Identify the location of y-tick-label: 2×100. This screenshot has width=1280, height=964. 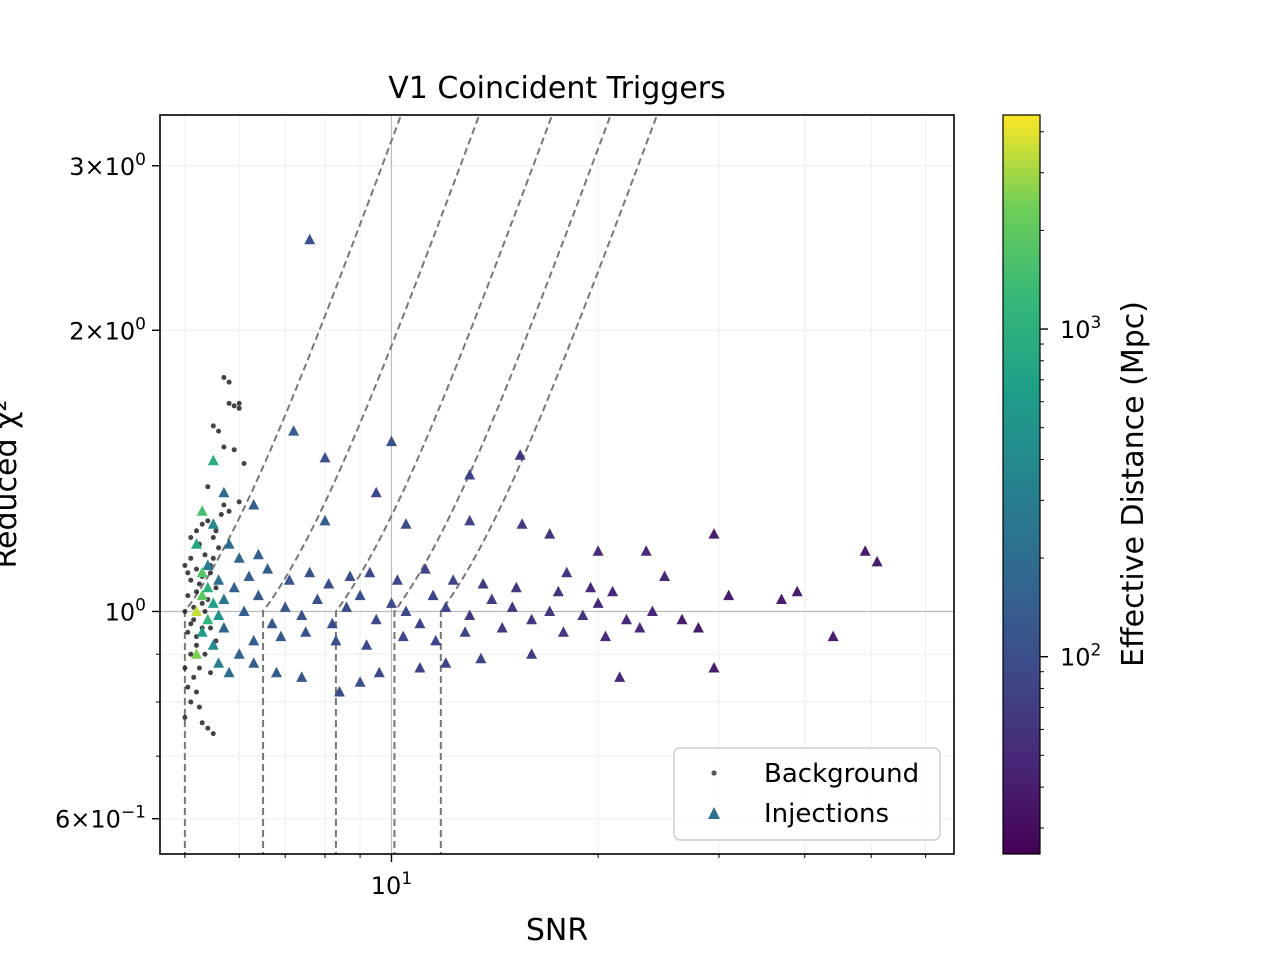
(107, 329).